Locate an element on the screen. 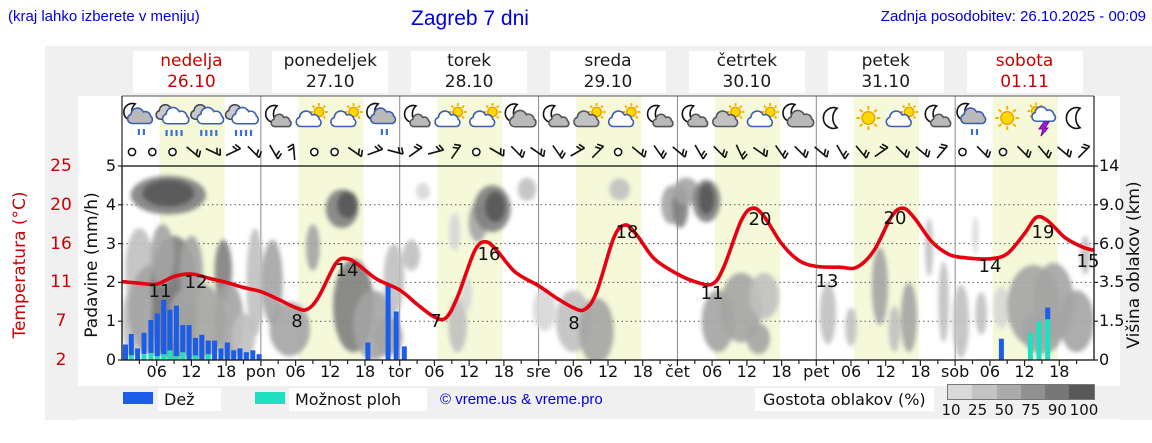 The image size is (1152, 443). day-label: četrtek 30.10 is located at coordinates (746, 72).